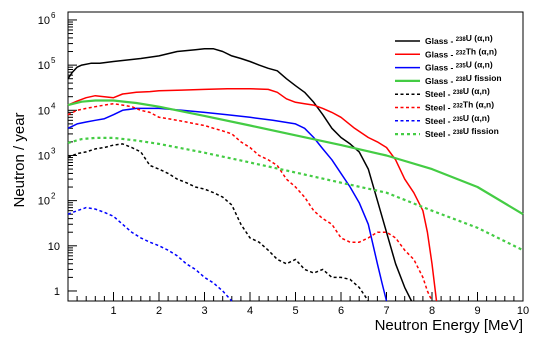 This screenshot has width=536, height=343. I want to click on y-tick-exponent: 6, so click(53, 15).